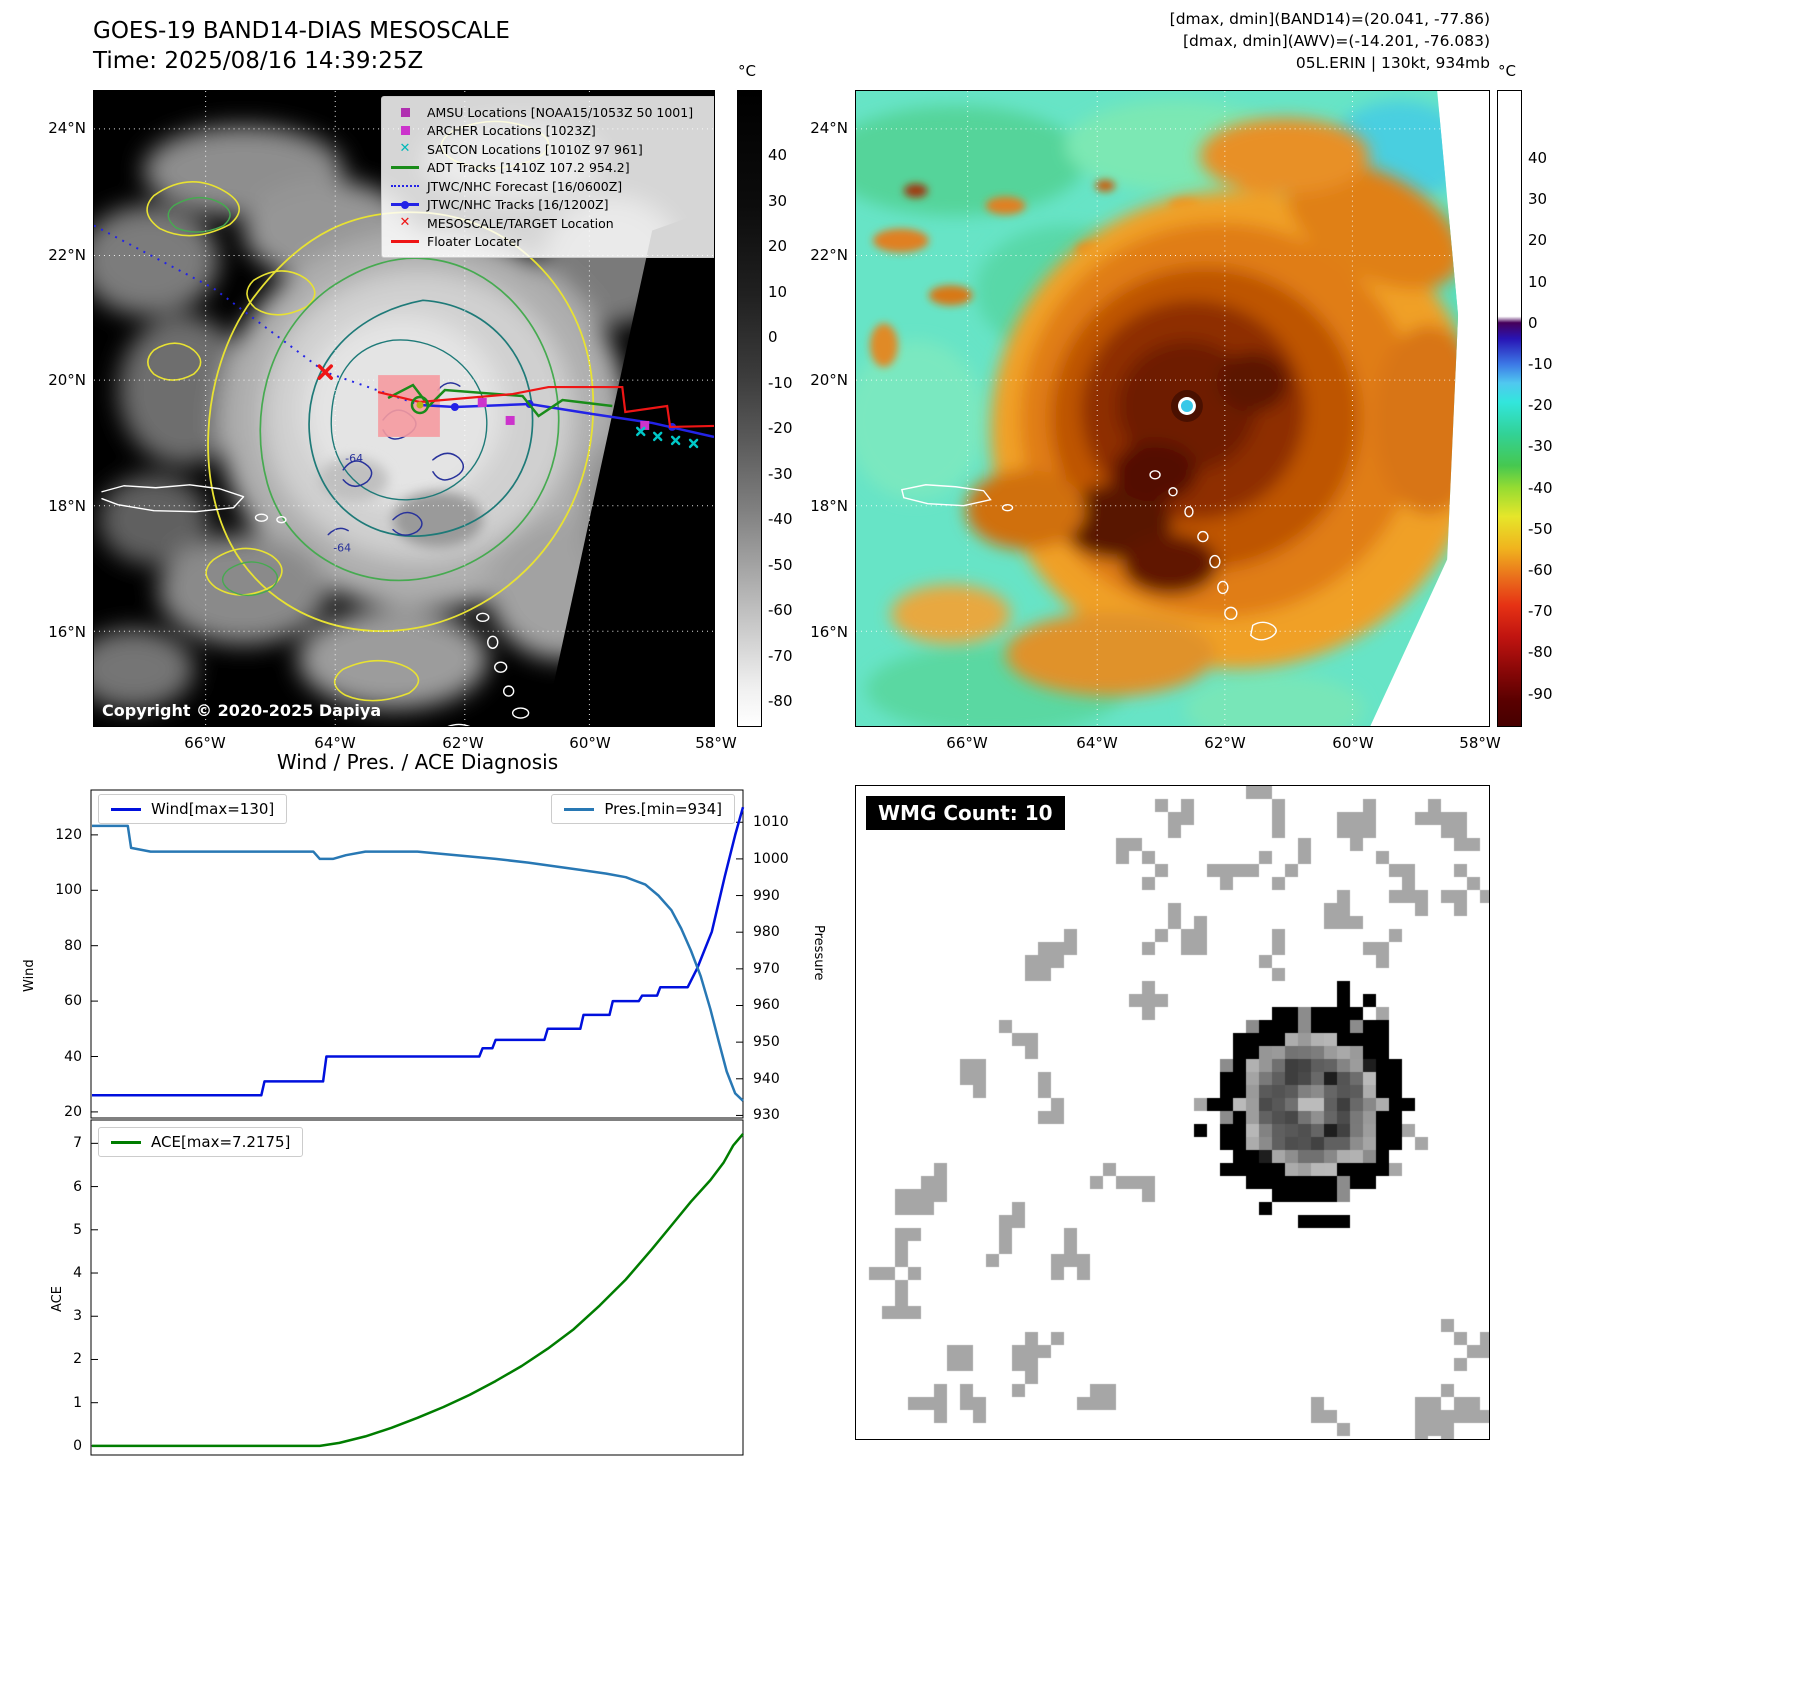 Image resolution: width=1797 pixels, height=1690 pixels. What do you see at coordinates (1540, 693) in the screenshot?
I see `awv-colorbar-tick: -90` at bounding box center [1540, 693].